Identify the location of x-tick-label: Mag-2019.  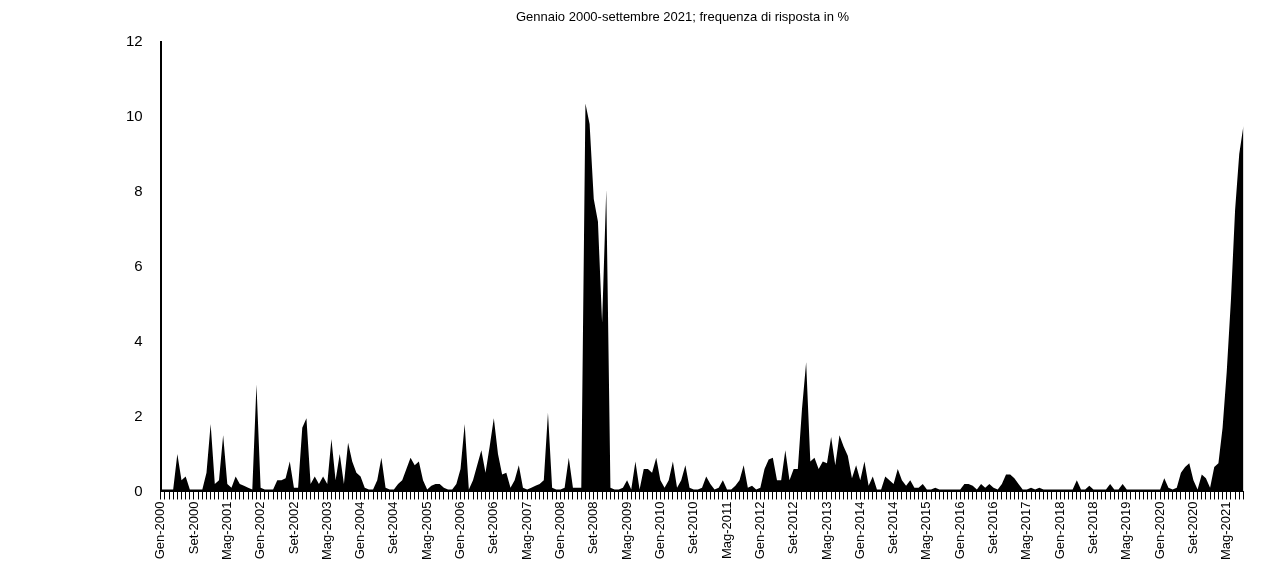
(1126, 531).